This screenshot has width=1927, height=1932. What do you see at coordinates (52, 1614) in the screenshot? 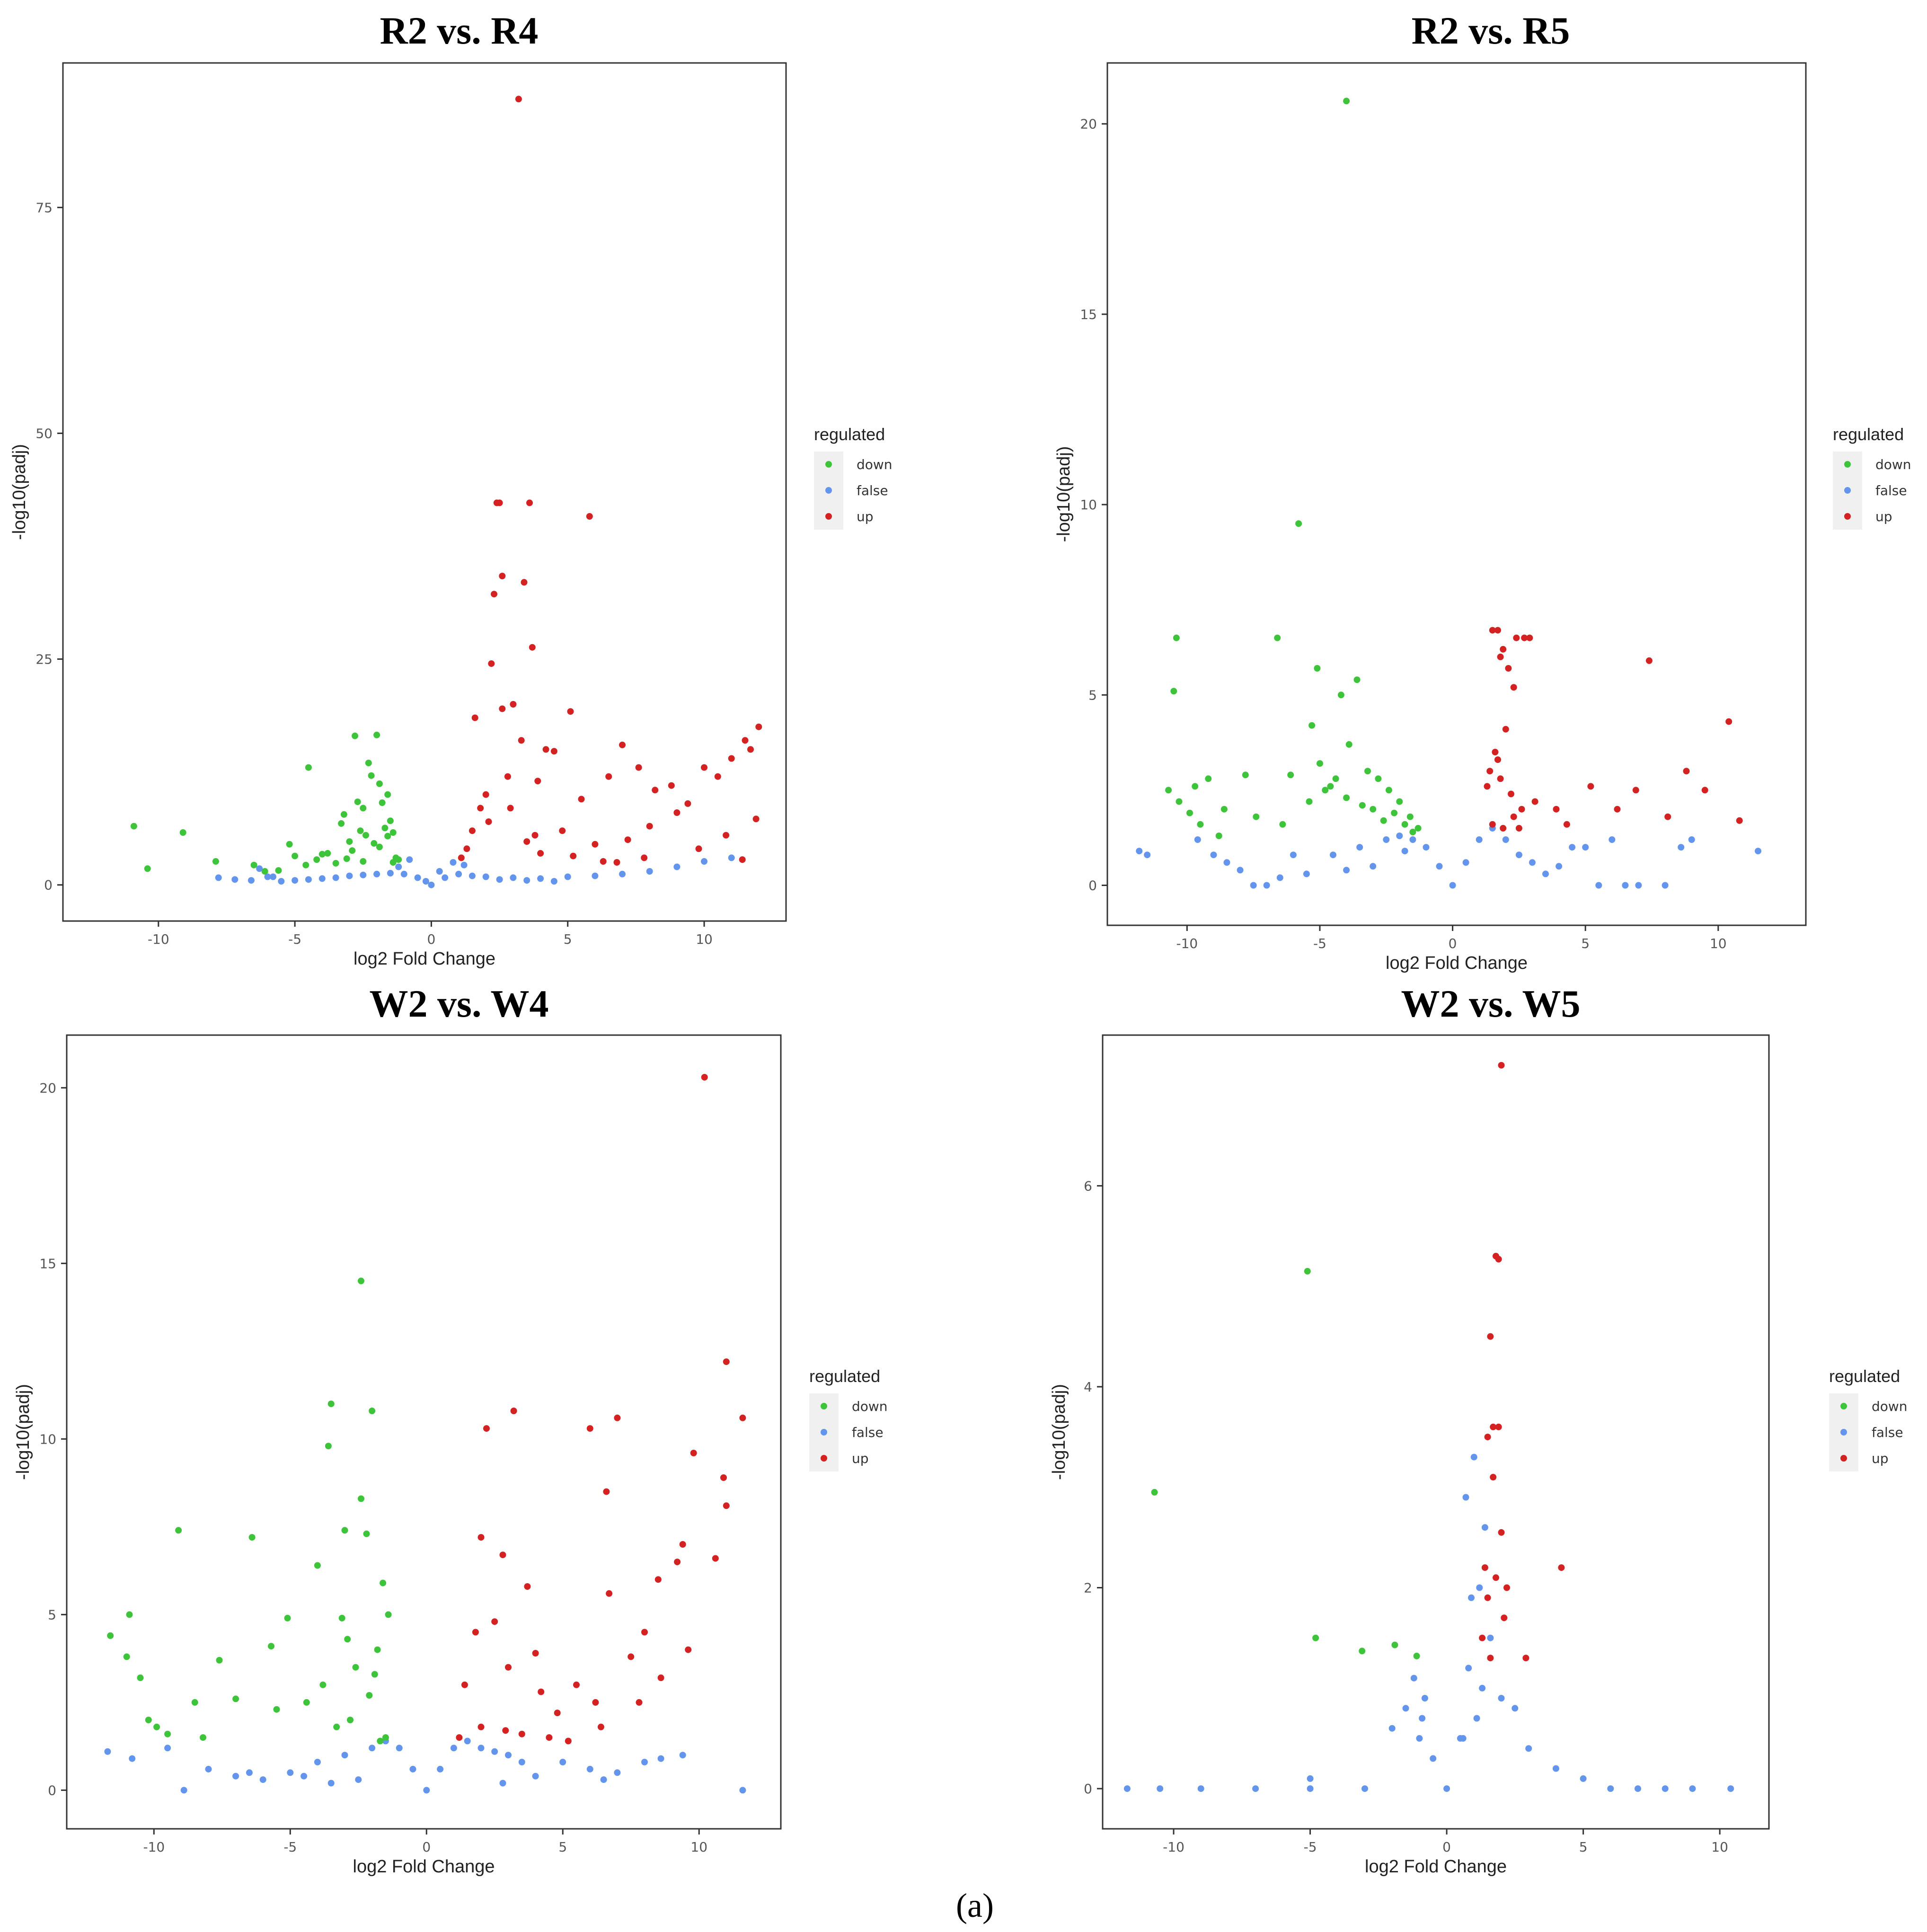
I see `y-tick-label: 5` at bounding box center [52, 1614].